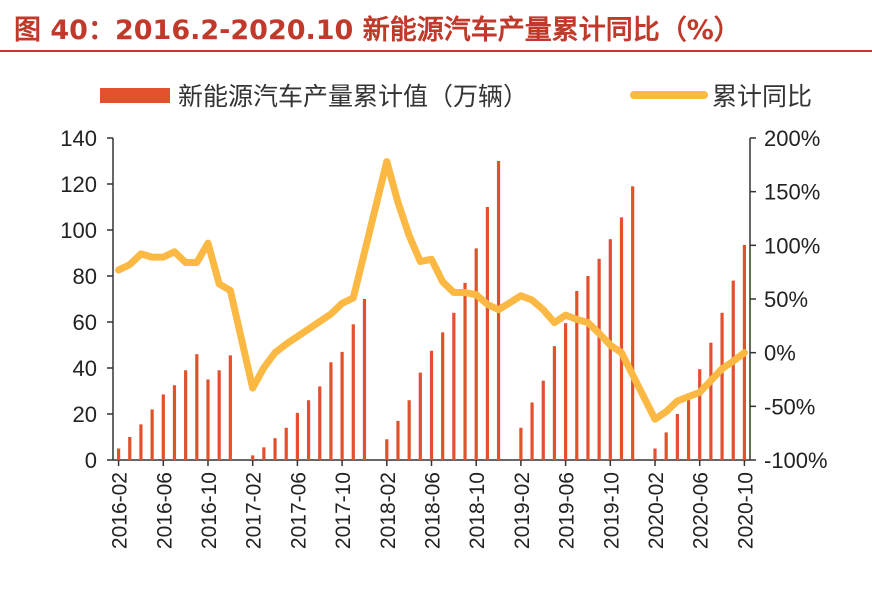  What do you see at coordinates (85, 276) in the screenshot?
I see `left-tick-label: 80` at bounding box center [85, 276].